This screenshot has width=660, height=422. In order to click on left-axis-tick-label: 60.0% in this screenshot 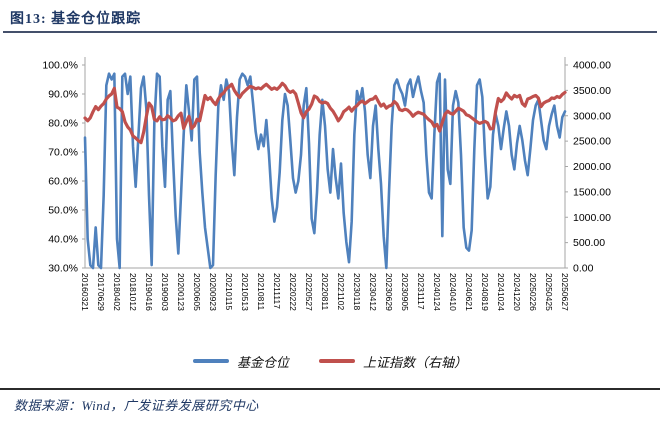, I will do `click(63, 182)`.